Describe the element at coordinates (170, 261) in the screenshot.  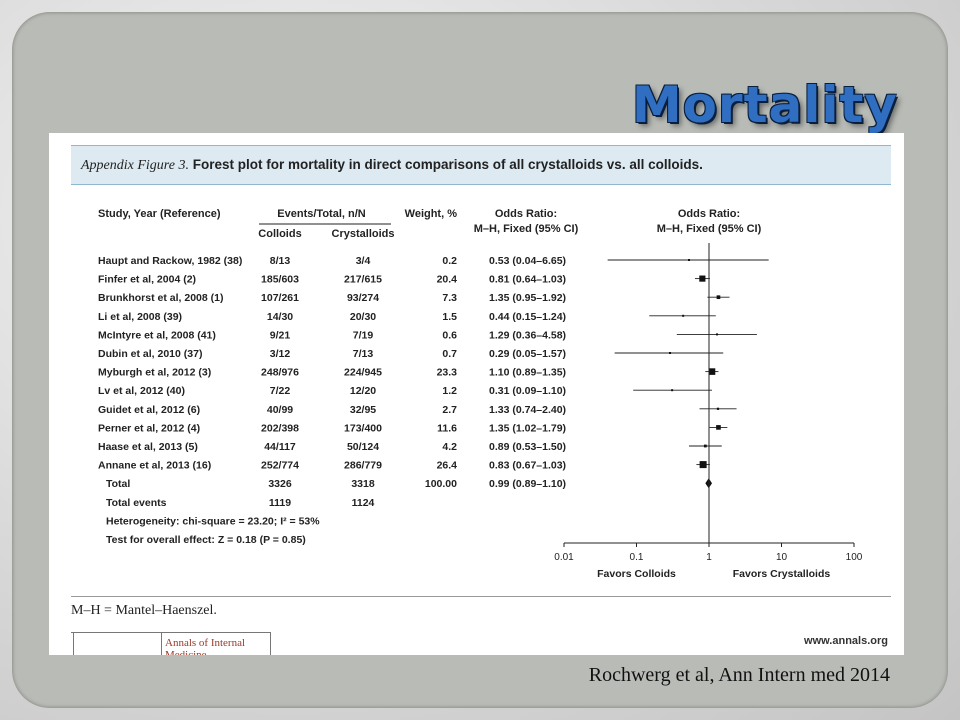
I see `study-name: Haupt and Rackow, 1982 (38)` at that location.